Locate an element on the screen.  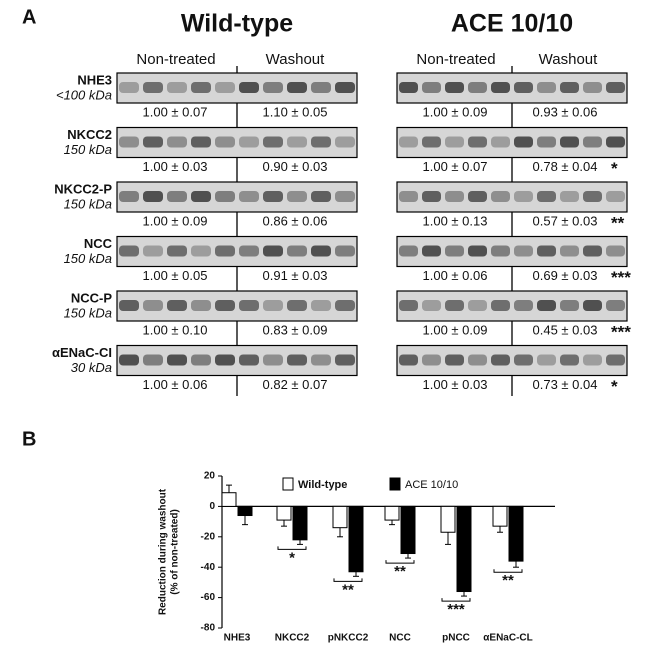
quantification: 0.93 ± 0.06 is located at coordinates (565, 111).